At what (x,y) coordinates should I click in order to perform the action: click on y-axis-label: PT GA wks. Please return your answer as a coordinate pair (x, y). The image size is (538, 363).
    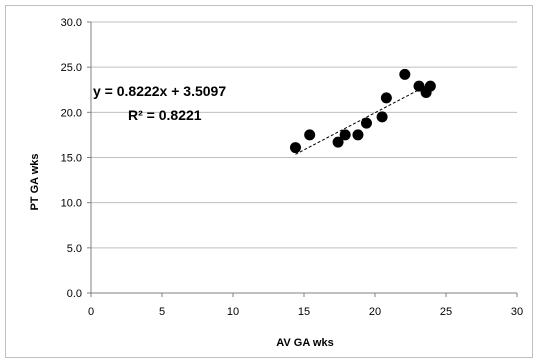
    Looking at the image, I should click on (35, 181).